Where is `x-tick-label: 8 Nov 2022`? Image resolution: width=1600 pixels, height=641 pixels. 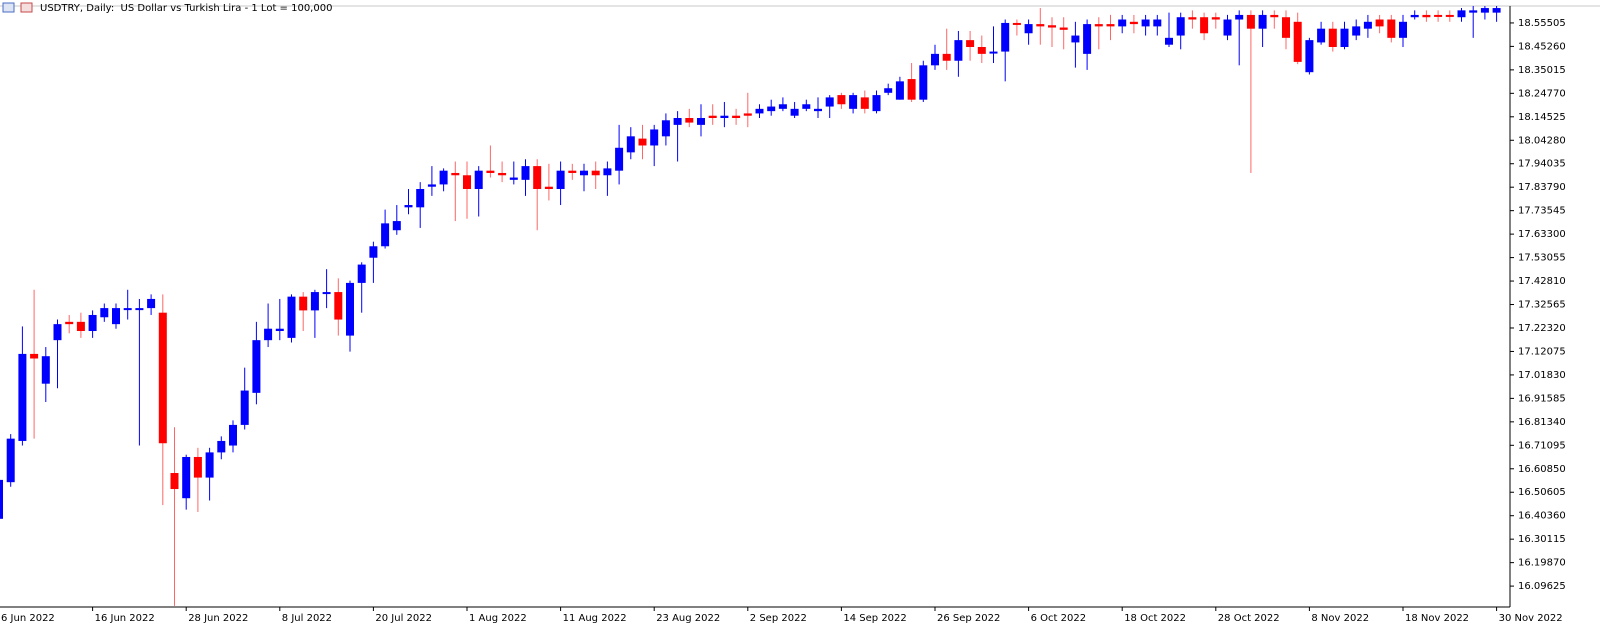
x-tick-label: 8 Nov 2022 is located at coordinates (1340, 618).